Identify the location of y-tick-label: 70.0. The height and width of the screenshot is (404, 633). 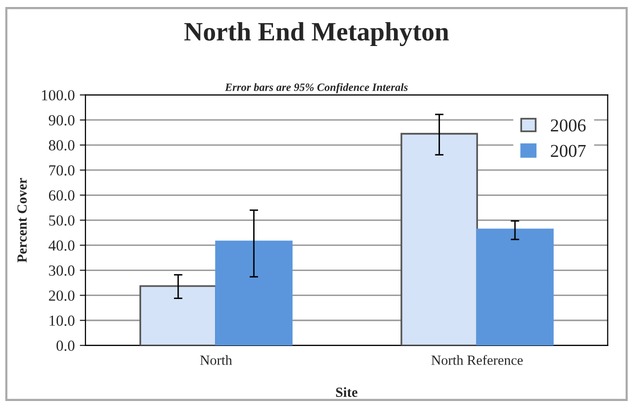
(61, 170).